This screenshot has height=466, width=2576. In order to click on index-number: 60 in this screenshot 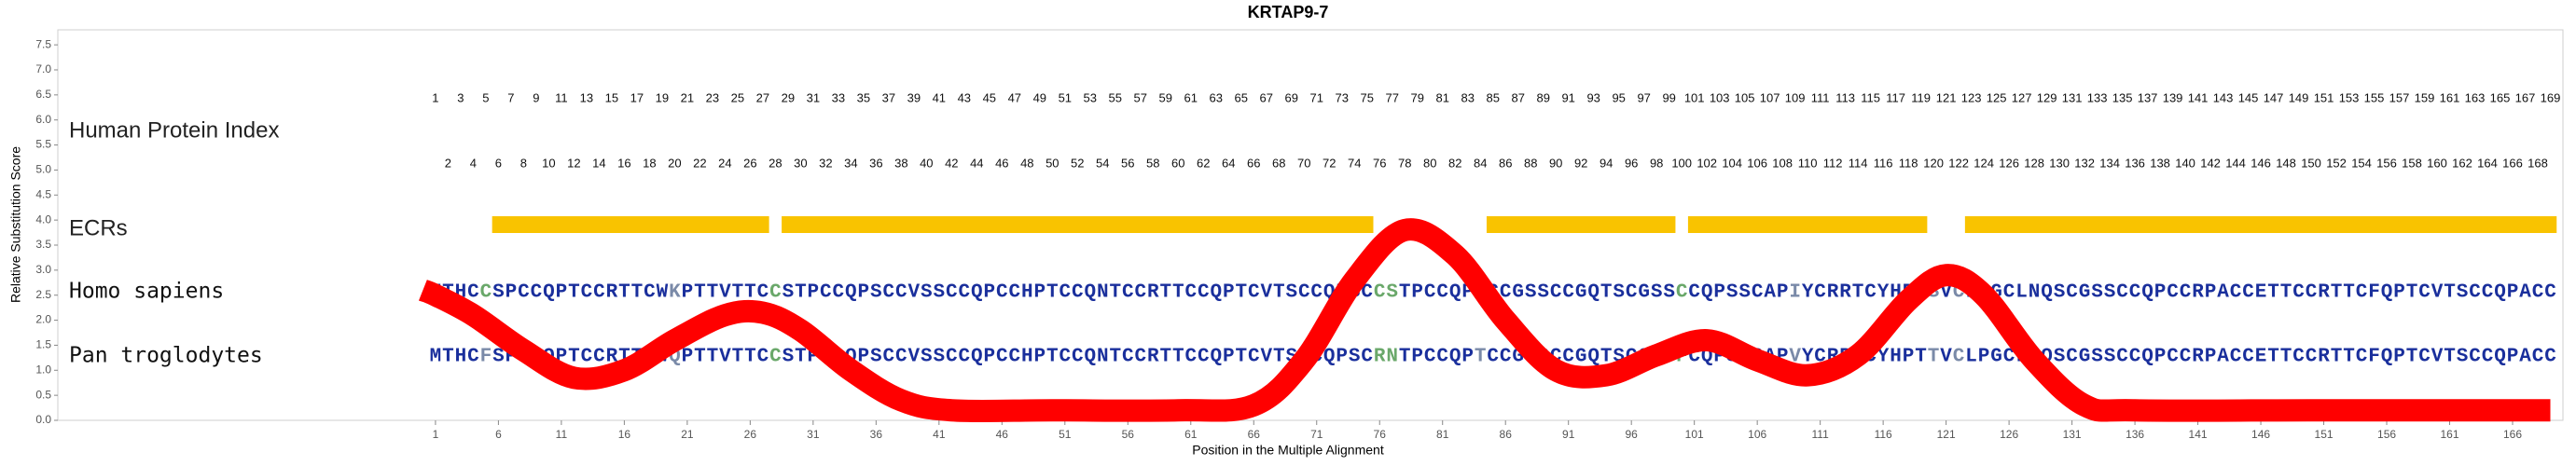, I will do `click(1177, 163)`.